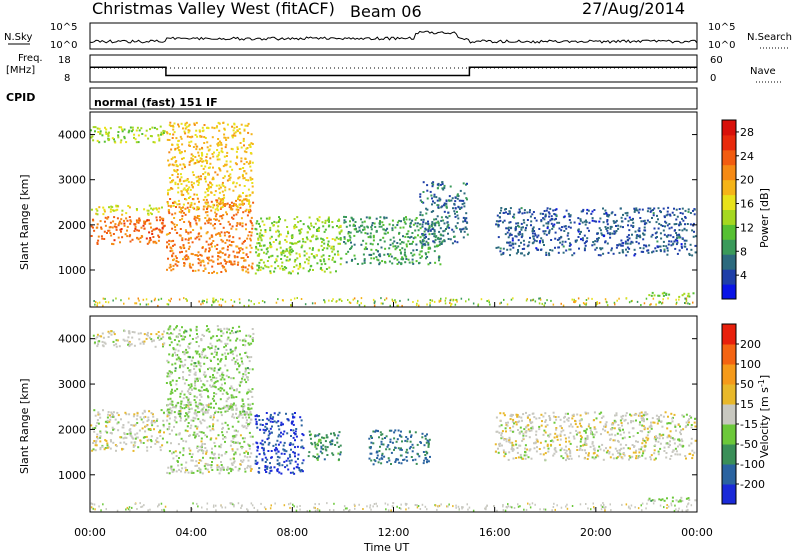 The image size is (800, 554). Describe the element at coordinates (743, 251) in the screenshot. I see `power-colorbar-tick-label-1: 8` at that location.